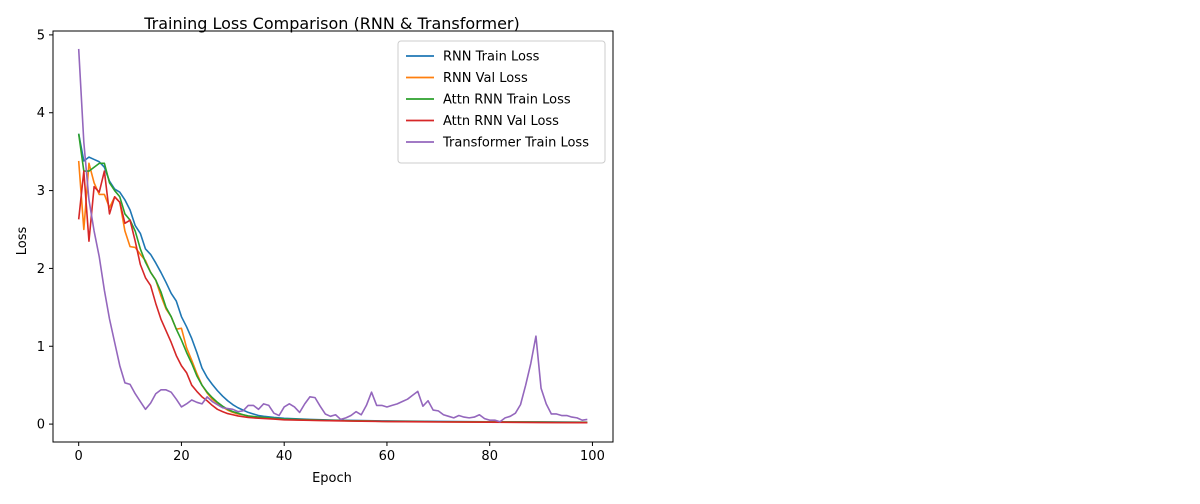 The width and height of the screenshot is (1200, 504). I want to click on legend-label-2: Attn RNN Train Loss, so click(507, 100).